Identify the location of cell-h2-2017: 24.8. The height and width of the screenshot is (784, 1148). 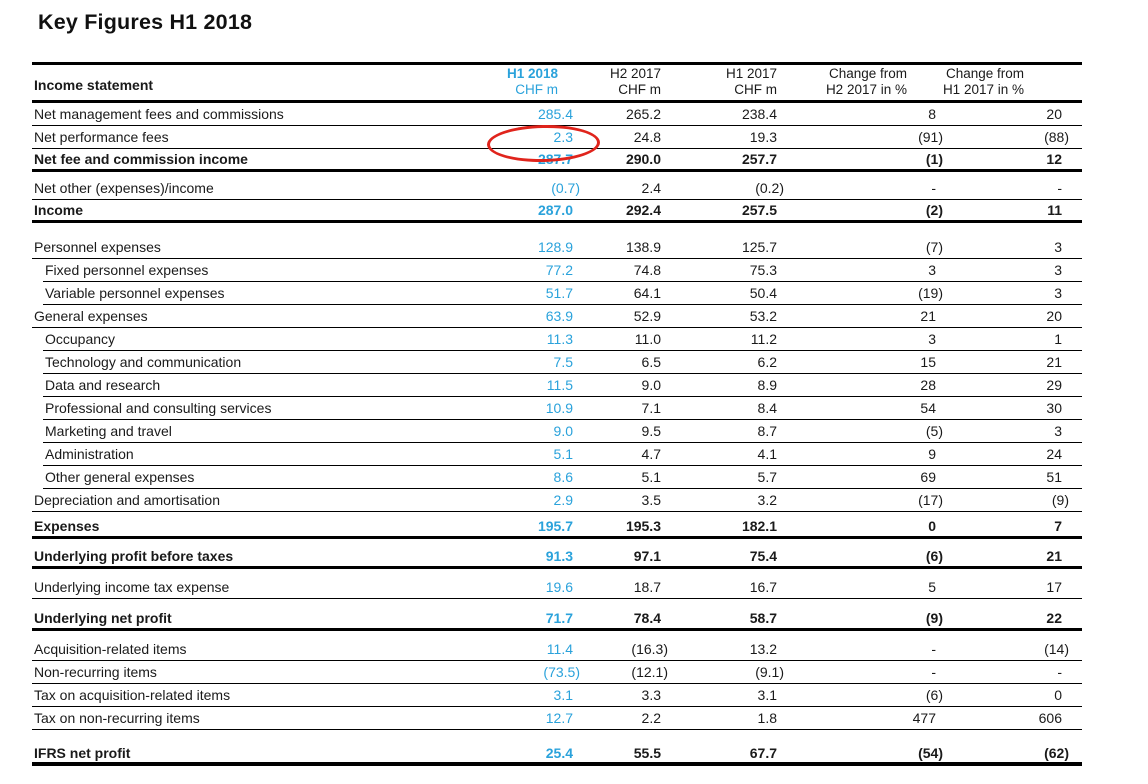
(647, 137).